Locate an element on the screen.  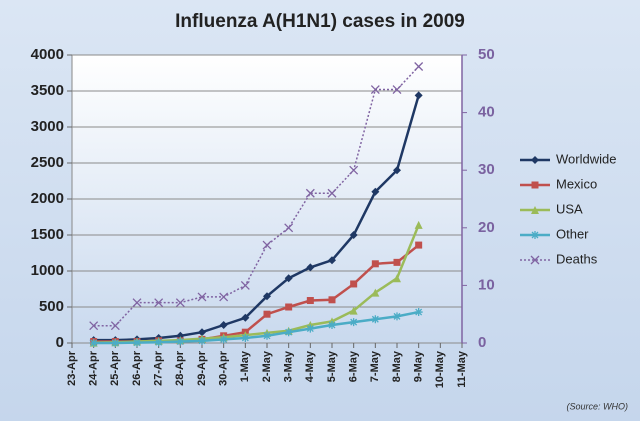
legend-label: Other is located at coordinates (572, 233).